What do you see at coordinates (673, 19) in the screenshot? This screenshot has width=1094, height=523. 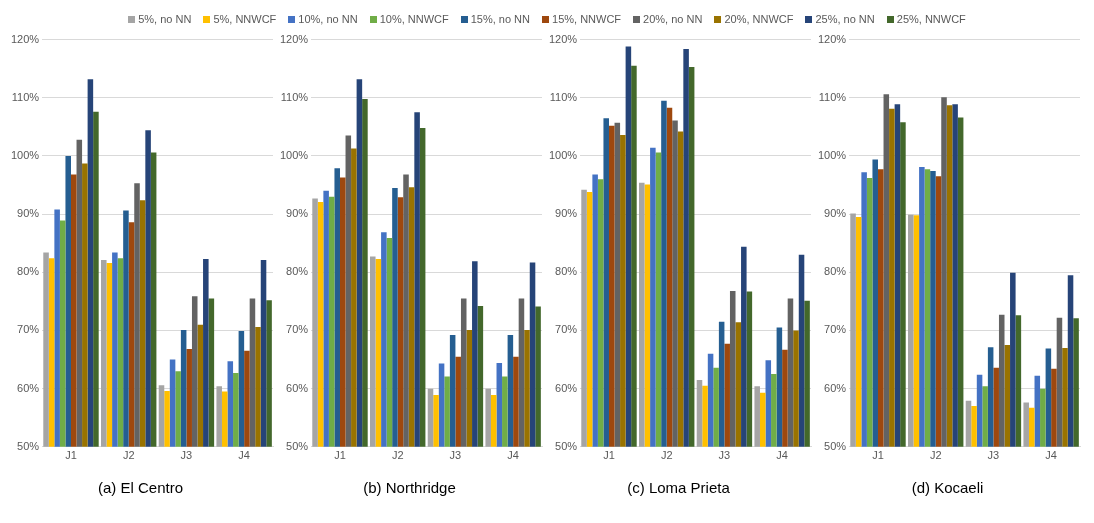 I see `legend-label: 20%, no NN` at bounding box center [673, 19].